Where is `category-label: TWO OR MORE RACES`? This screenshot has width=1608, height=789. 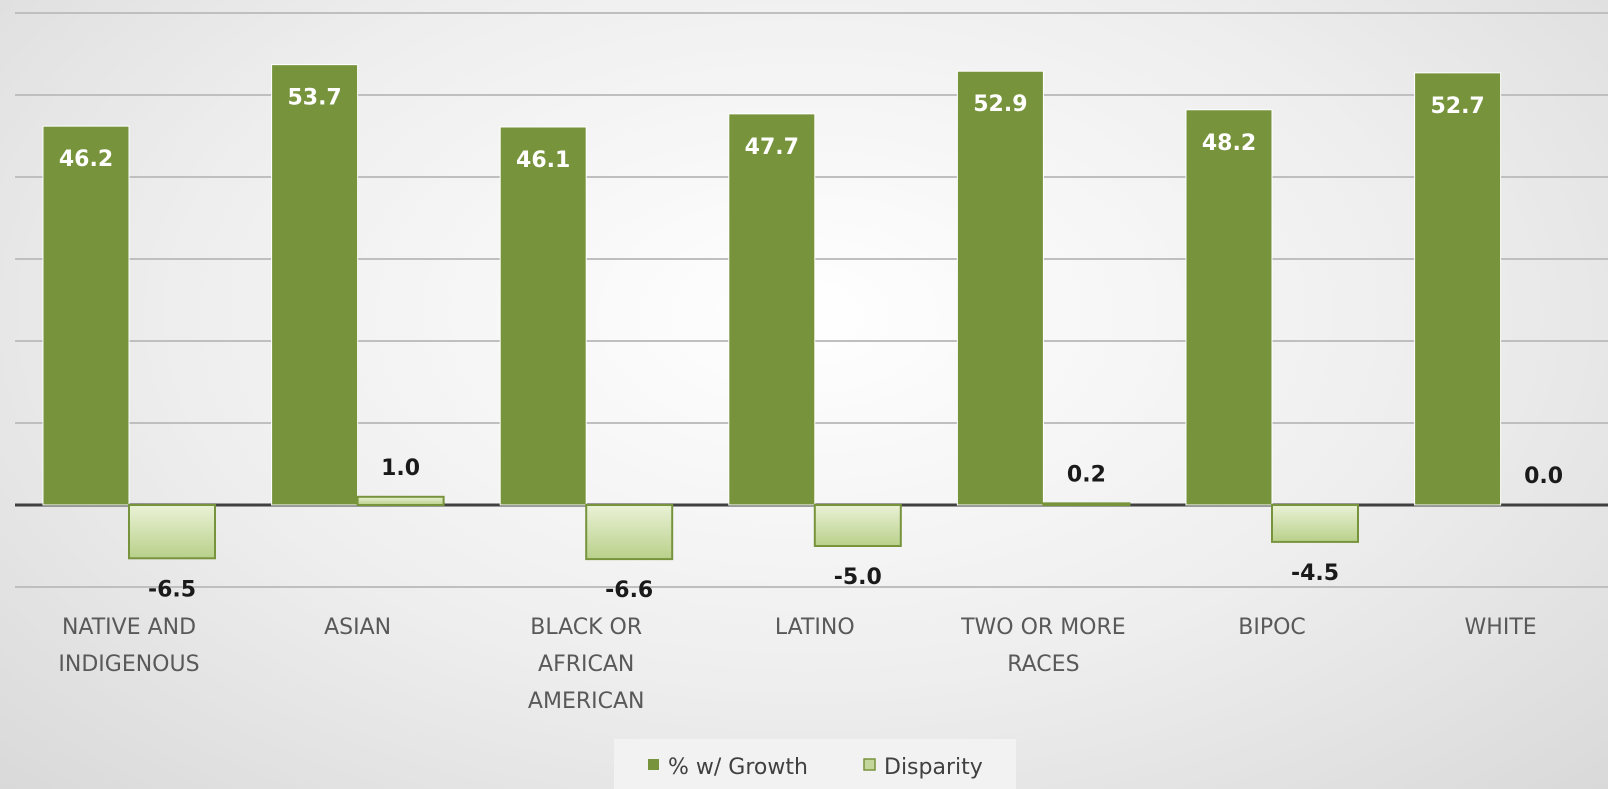 category-label: TWO OR MORE RACES is located at coordinates (1043, 646).